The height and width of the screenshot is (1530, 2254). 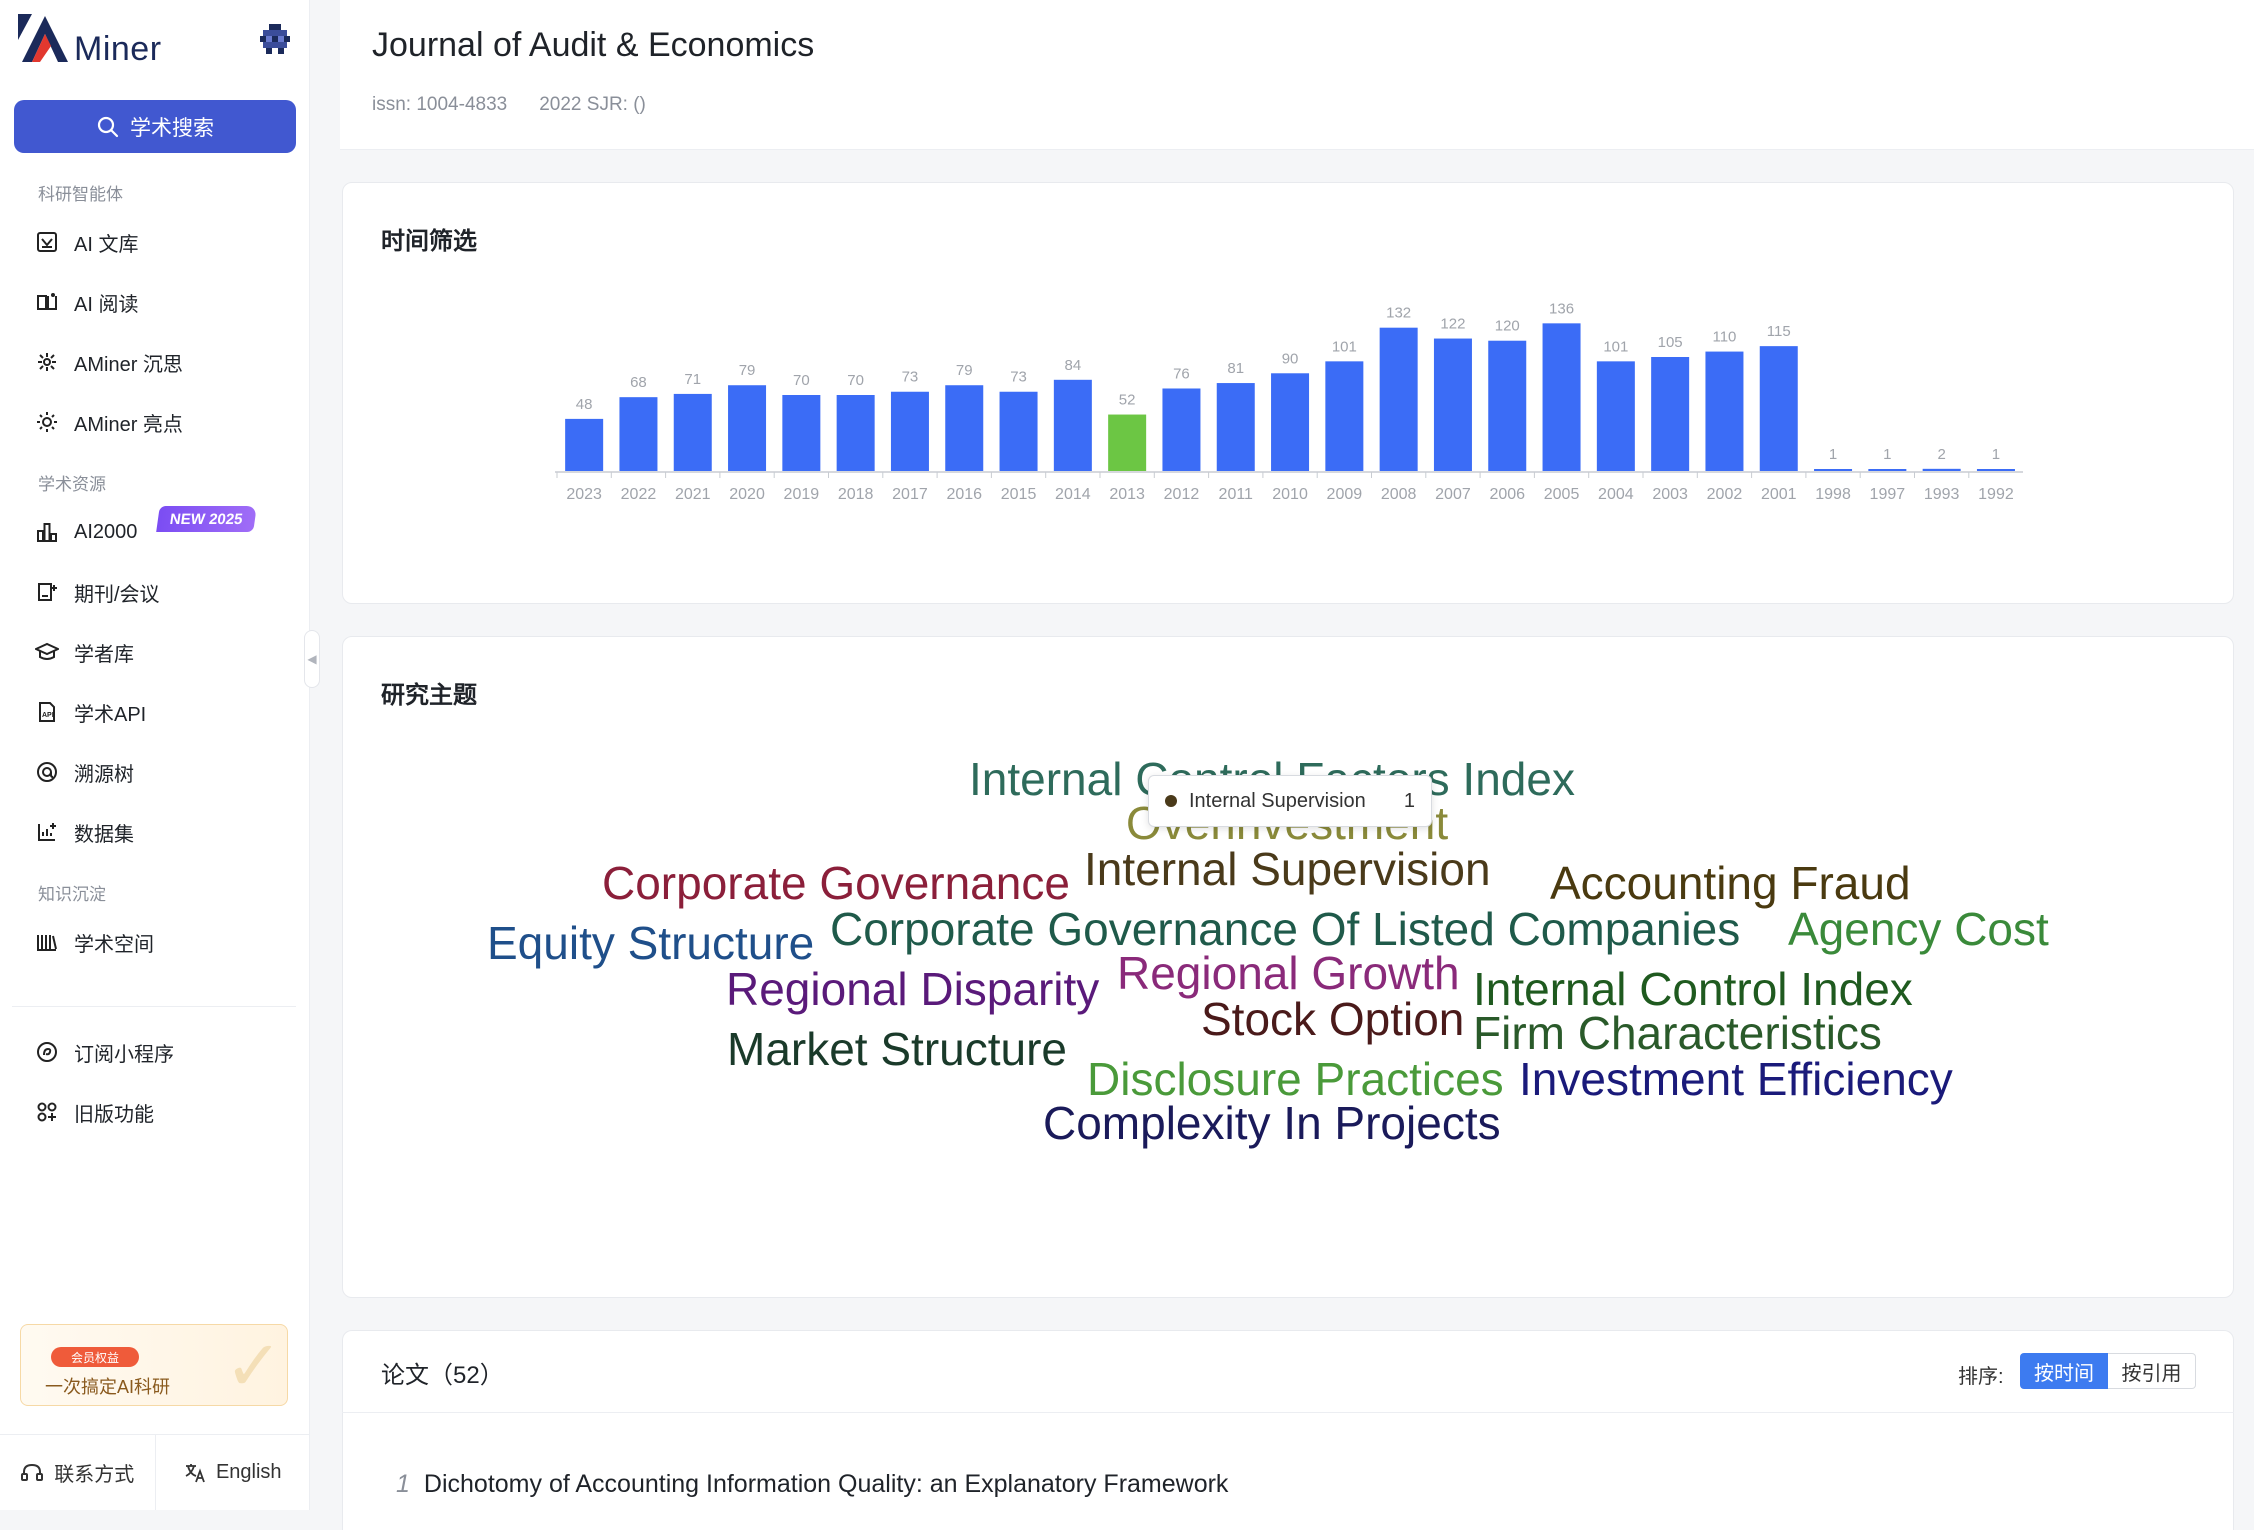 I want to click on membership-tag: 会员权益, so click(x=95, y=1357).